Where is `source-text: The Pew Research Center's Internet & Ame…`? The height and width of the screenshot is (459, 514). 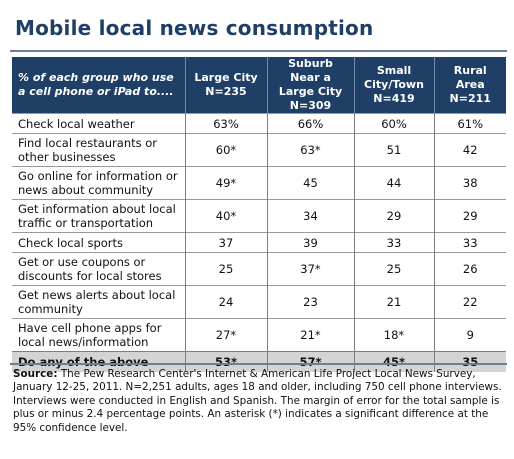 source-text: The Pew Research Center's Internet & Ame… is located at coordinates (257, 401).